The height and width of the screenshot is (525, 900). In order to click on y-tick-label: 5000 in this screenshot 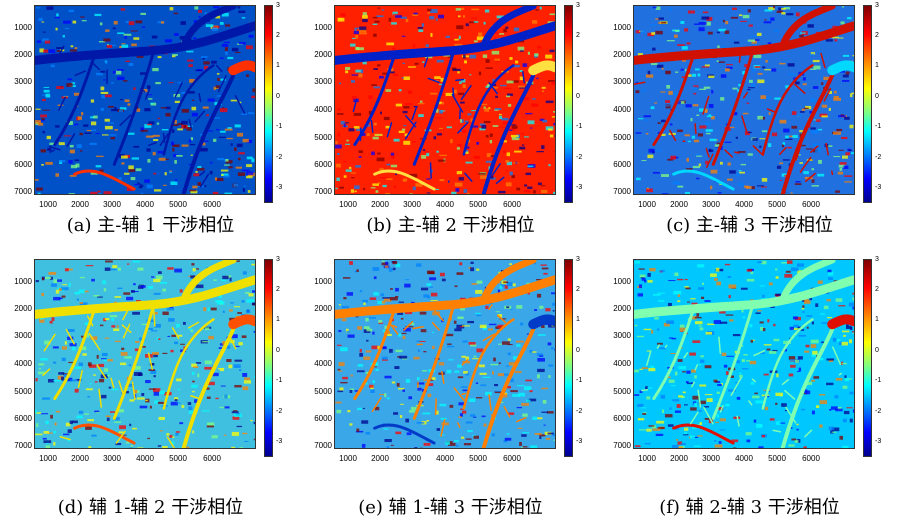, I will do `click(323, 137)`.